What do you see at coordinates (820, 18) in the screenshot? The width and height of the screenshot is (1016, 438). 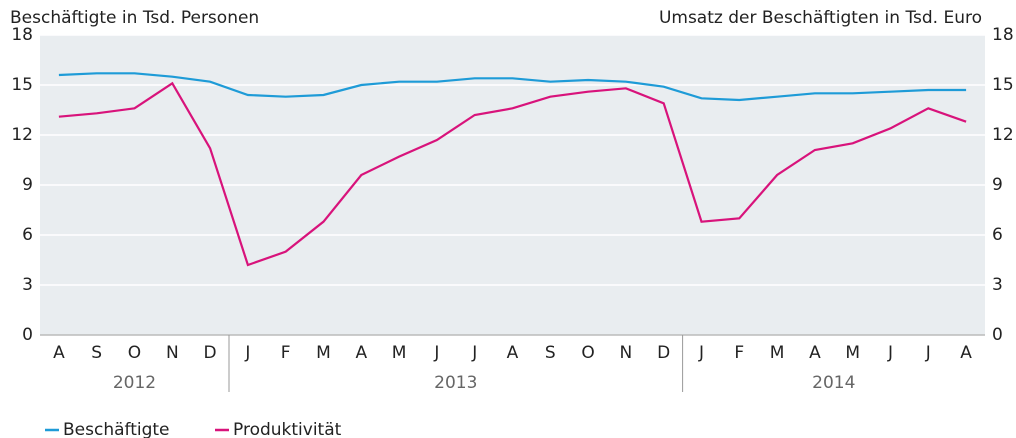 I see `y2-axis-title: Umsatz der Beschäftigten in Tsd. Euro` at bounding box center [820, 18].